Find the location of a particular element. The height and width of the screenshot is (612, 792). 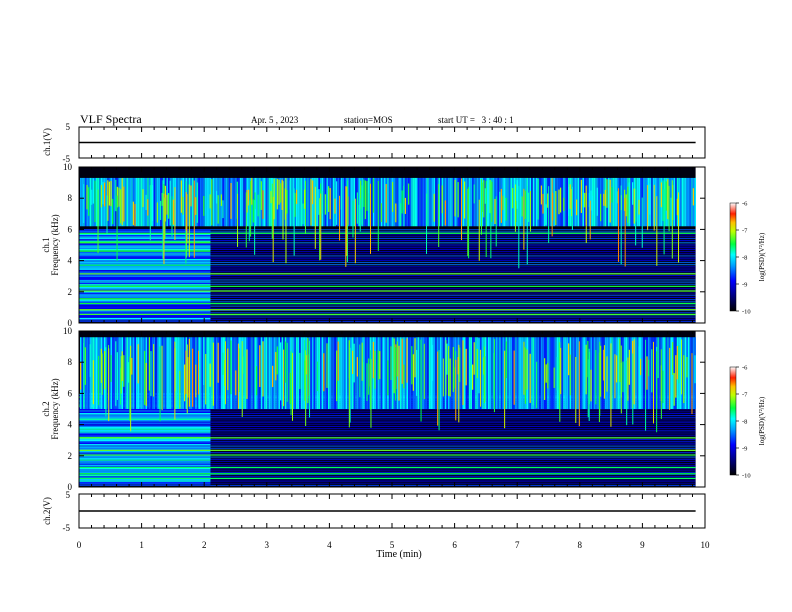

ch2-colorbar: -6 -7 -8 -9 -10 log(PSD)(V²/Hz) is located at coordinates (747, 422).